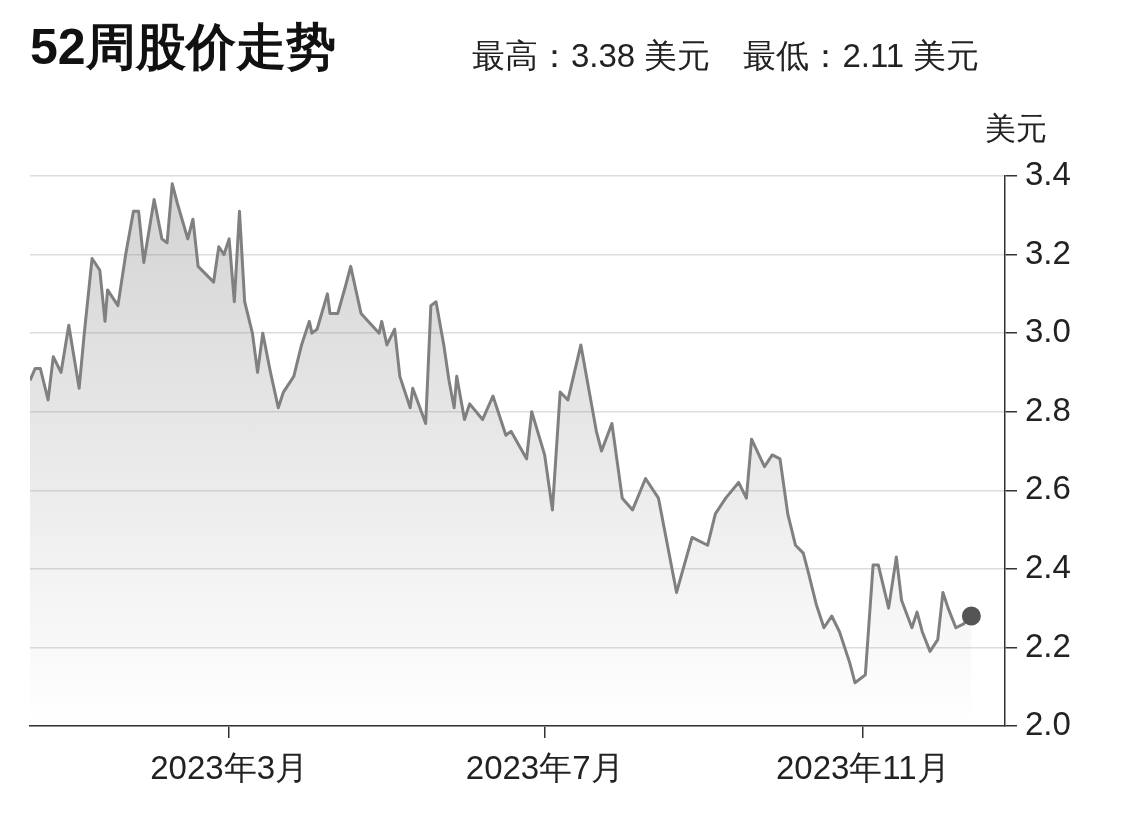 This screenshot has width=1140, height=826. I want to click on y-tick-label: 2.2, so click(1048, 645).